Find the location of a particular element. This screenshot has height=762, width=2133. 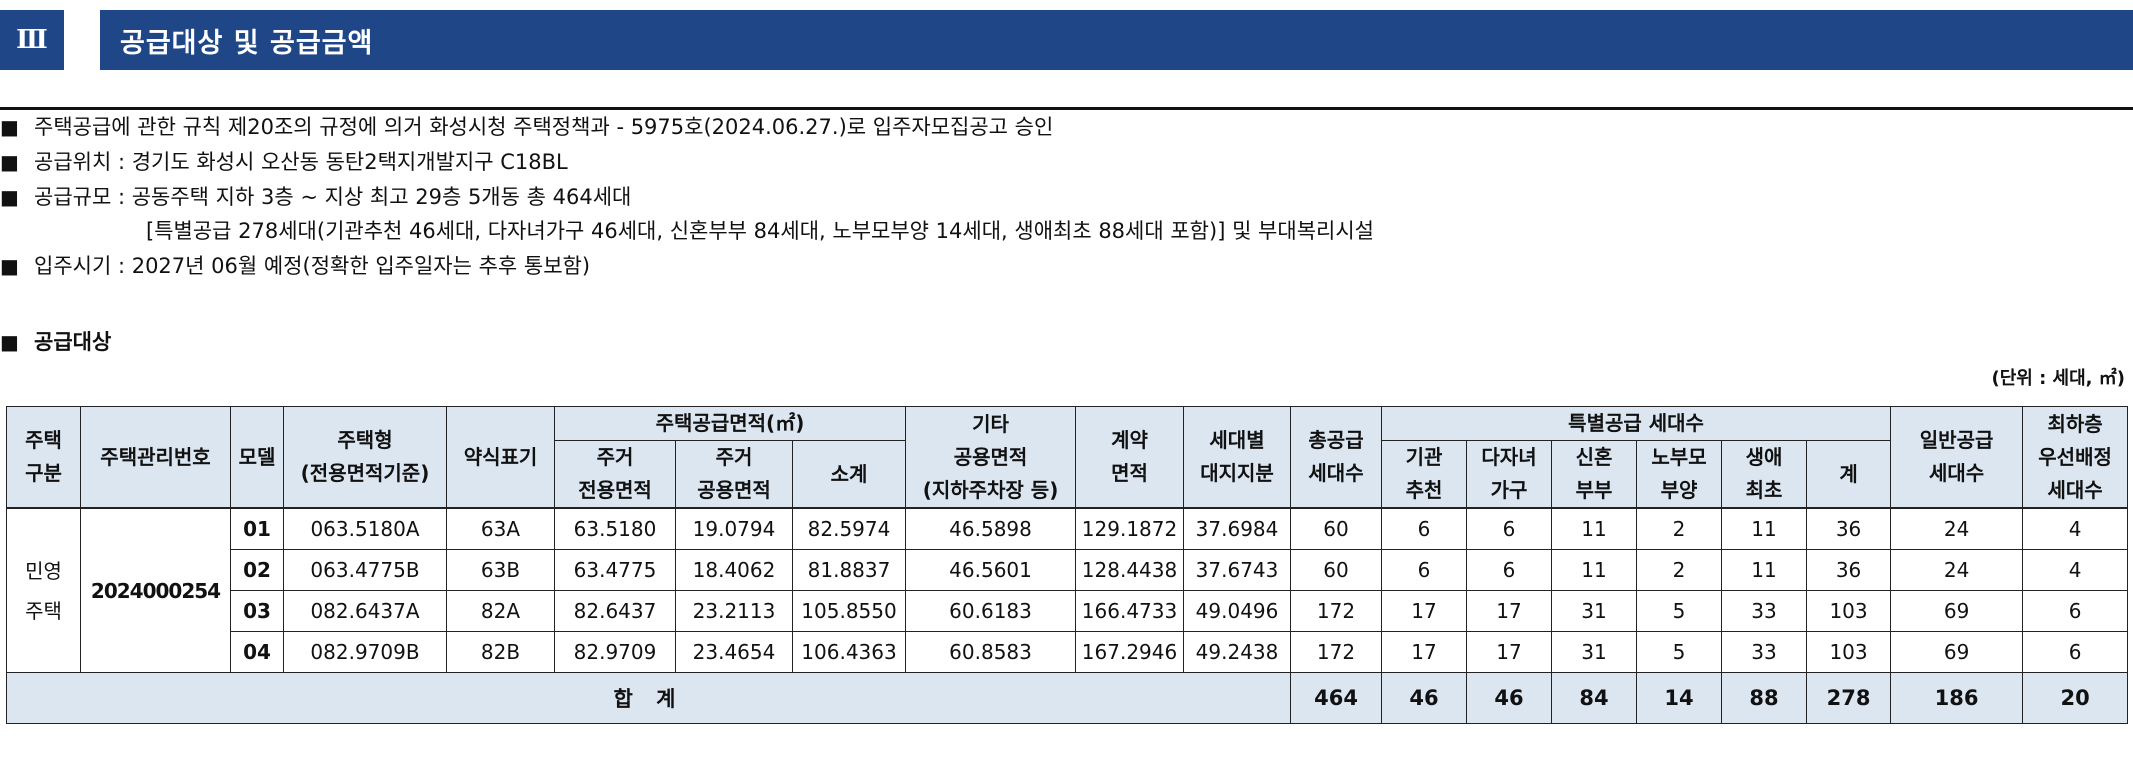

col-first-home: 생애 최초 is located at coordinates (1764, 474).